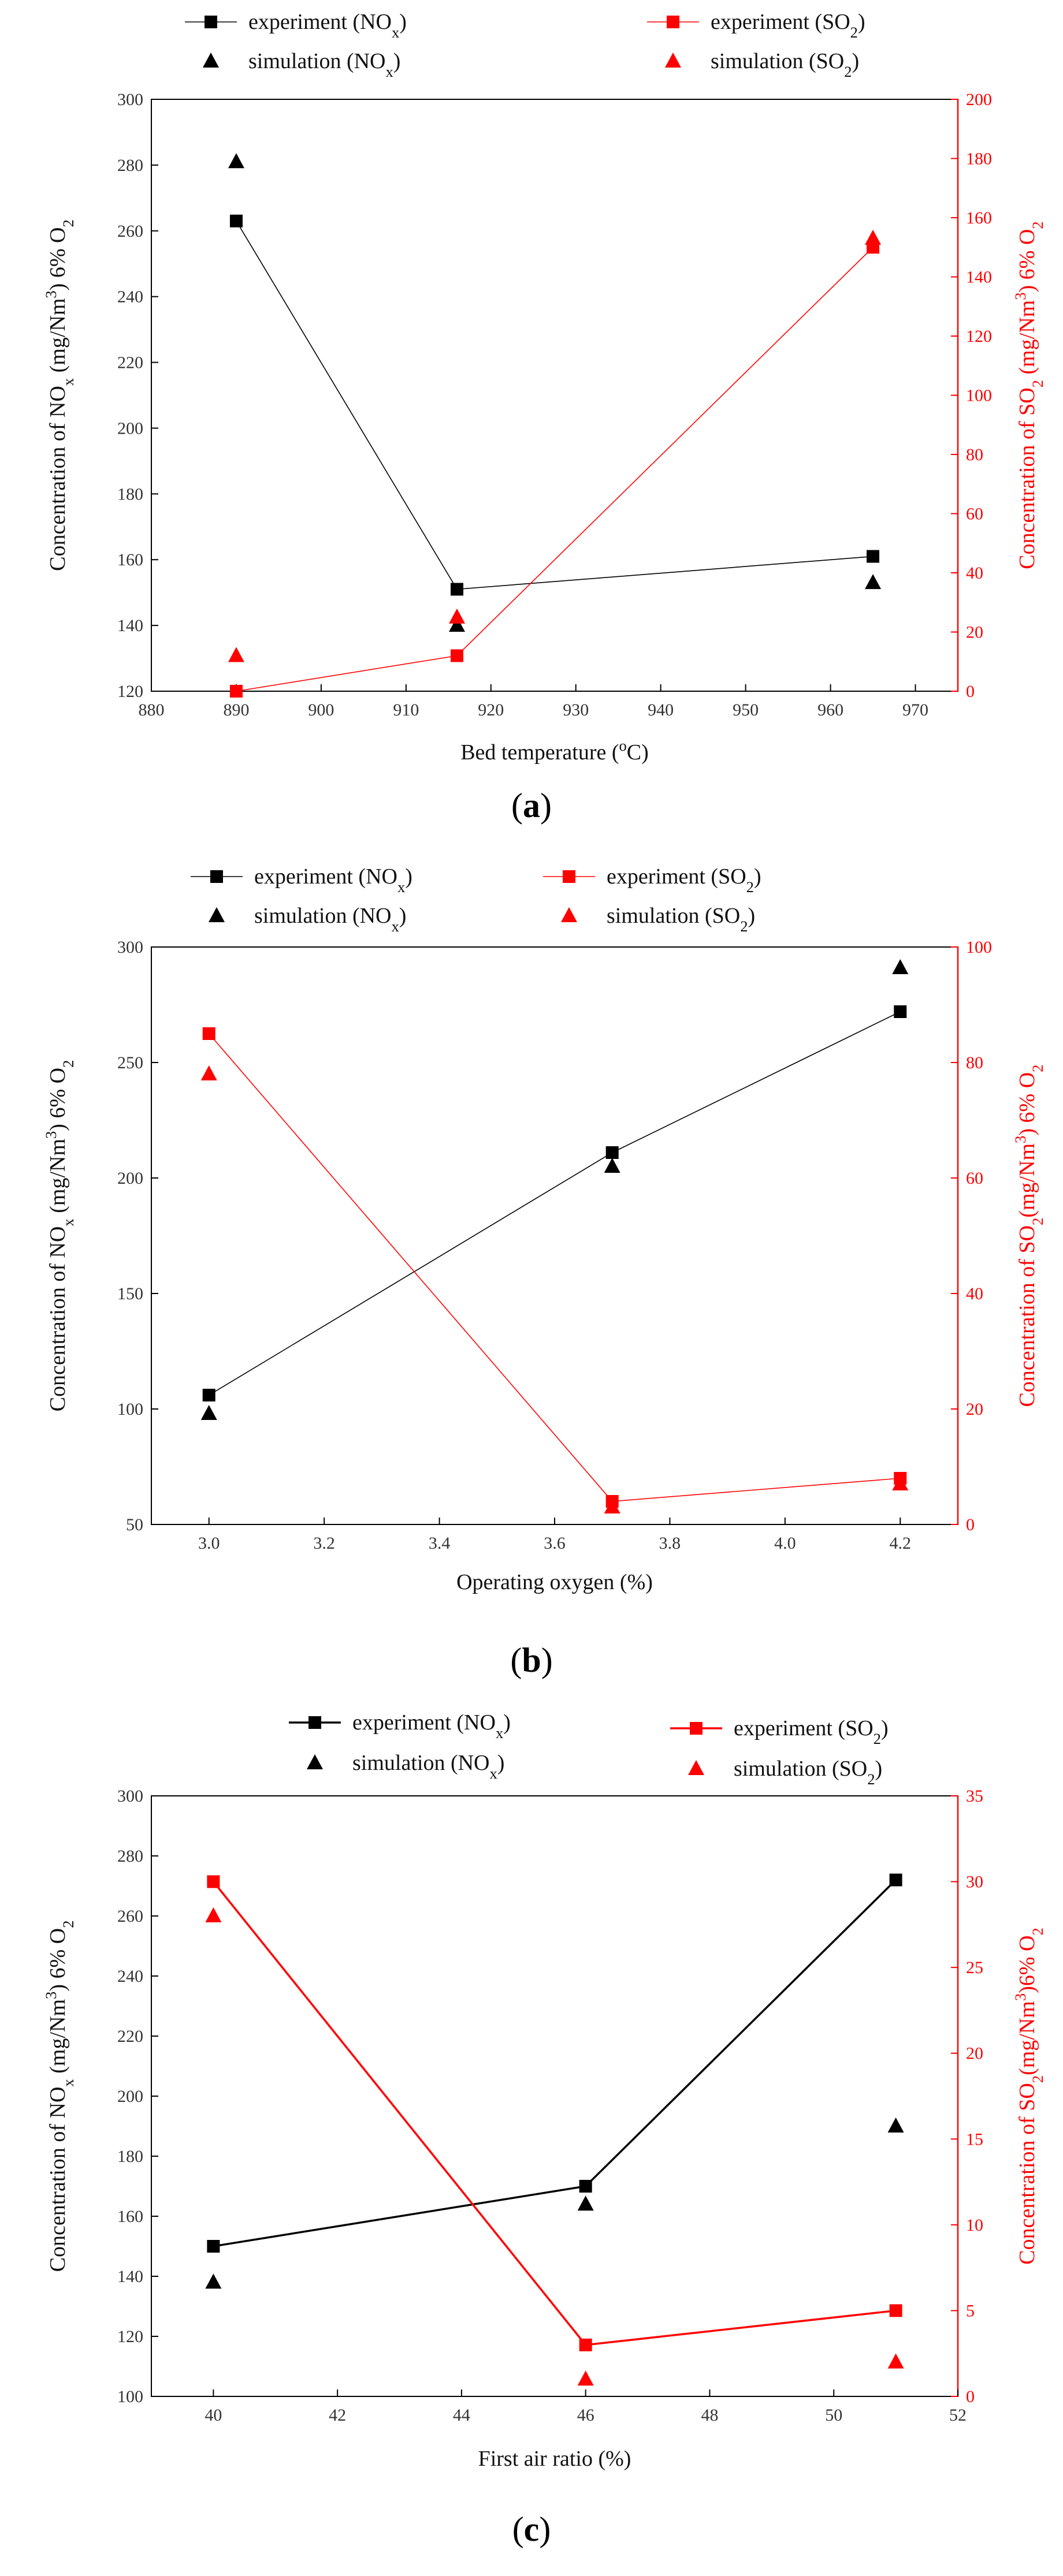 Image resolution: width=1063 pixels, height=2576 pixels. What do you see at coordinates (696, 1767) in the screenshot?
I see `legend-simulation-so2-swatch-triangle` at bounding box center [696, 1767].